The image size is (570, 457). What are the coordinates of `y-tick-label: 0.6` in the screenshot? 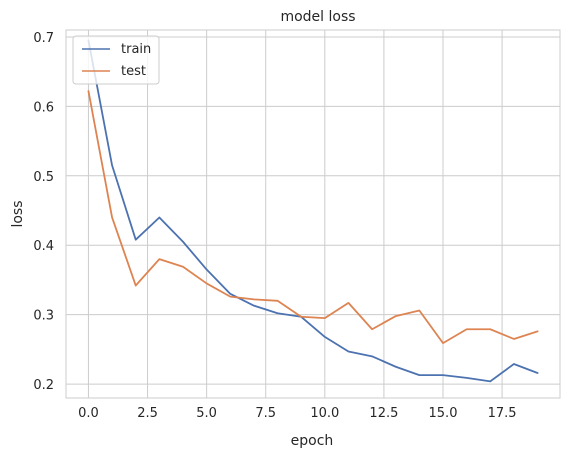 It's located at (43, 107).